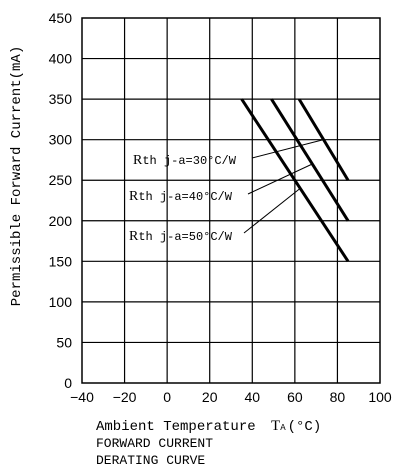 This screenshot has width=396, height=470. Describe the element at coordinates (275, 426) in the screenshot. I see `x-axis-label-symbol: T` at that location.